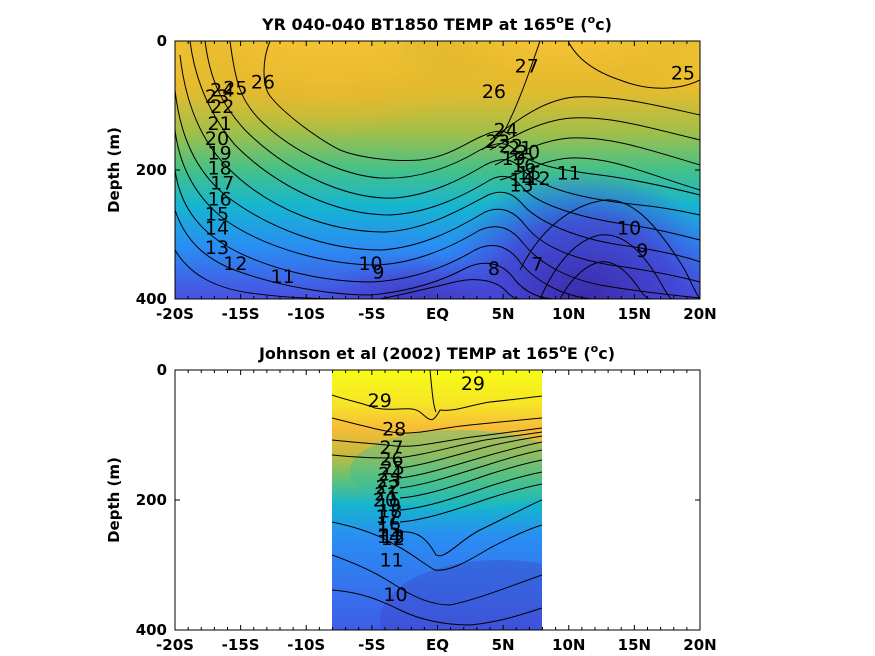  What do you see at coordinates (162, 41) in the screenshot?
I see `top-y-tick-label: 0` at bounding box center [162, 41].